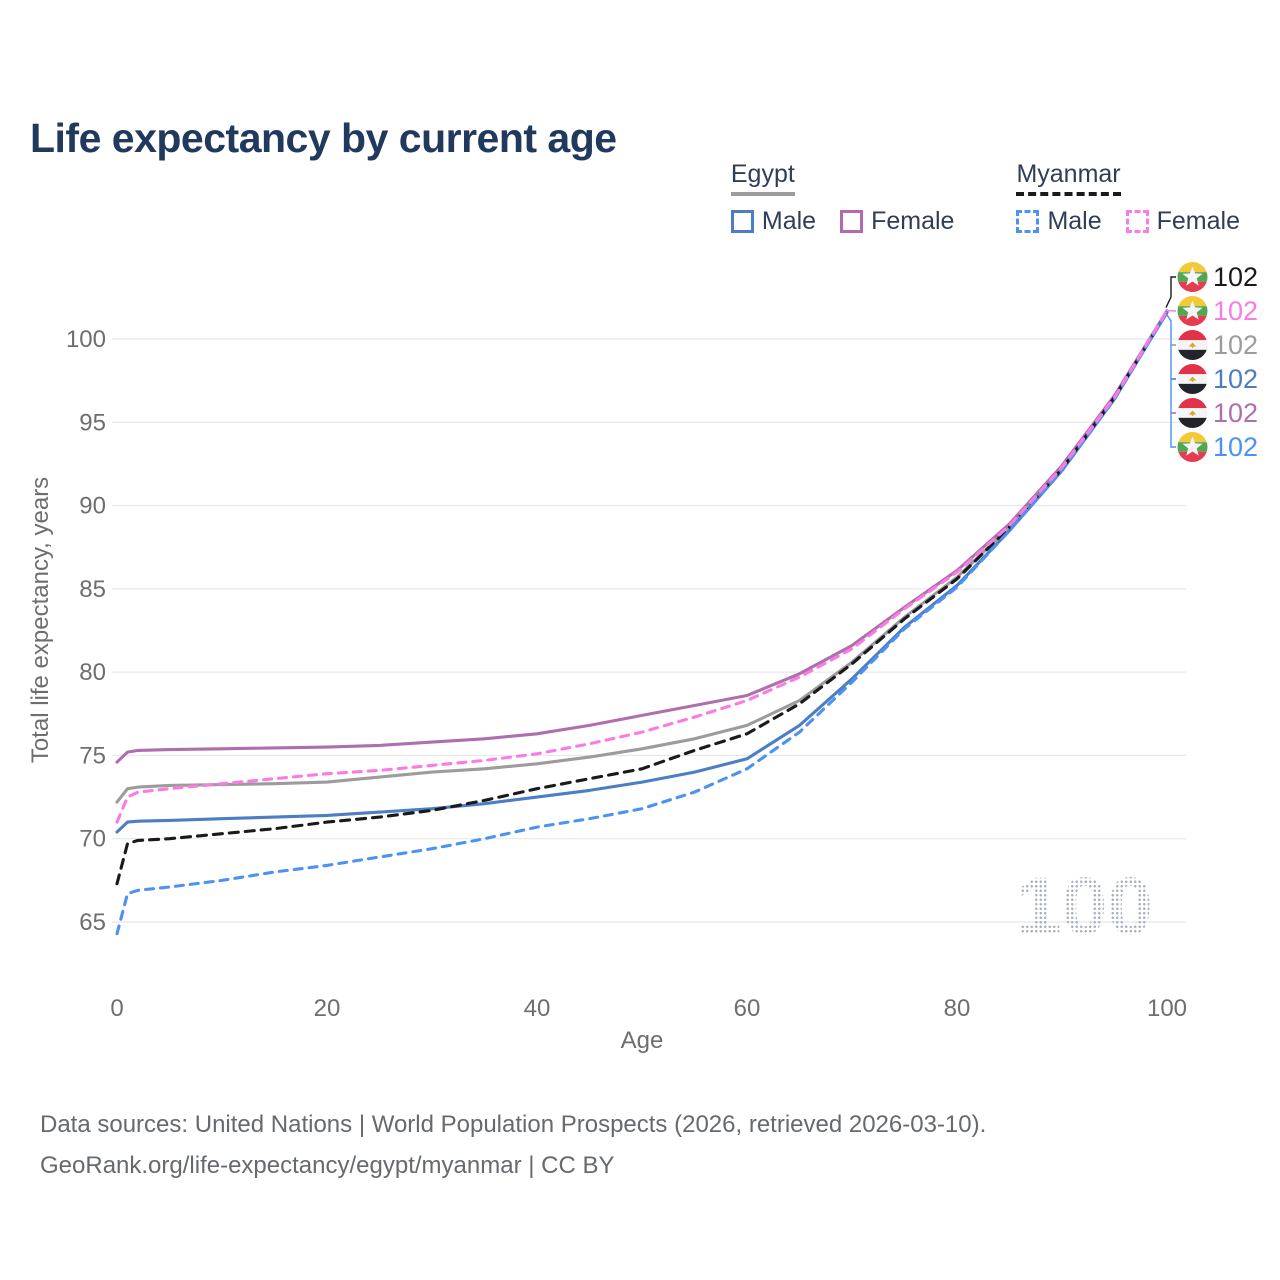 The height and width of the screenshot is (1280, 1280). Describe the element at coordinates (92, 922) in the screenshot. I see `y-tick-label-65: 65` at that location.